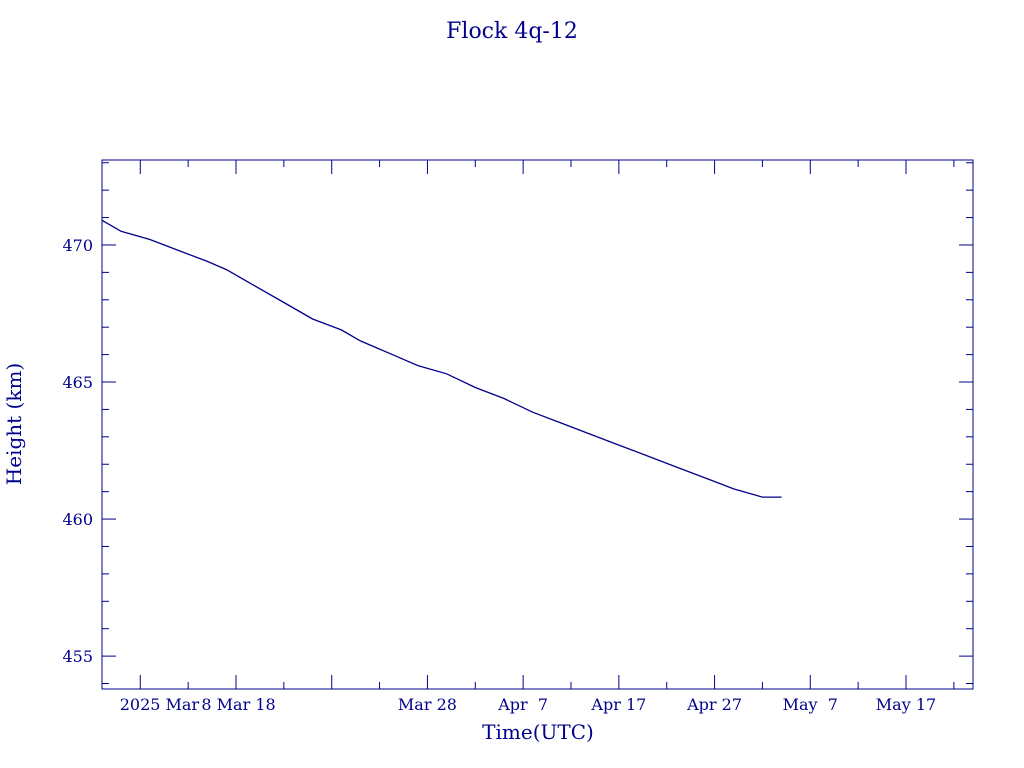  What do you see at coordinates (714, 704) in the screenshot?
I see `x-tick-label: Apr 27` at bounding box center [714, 704].